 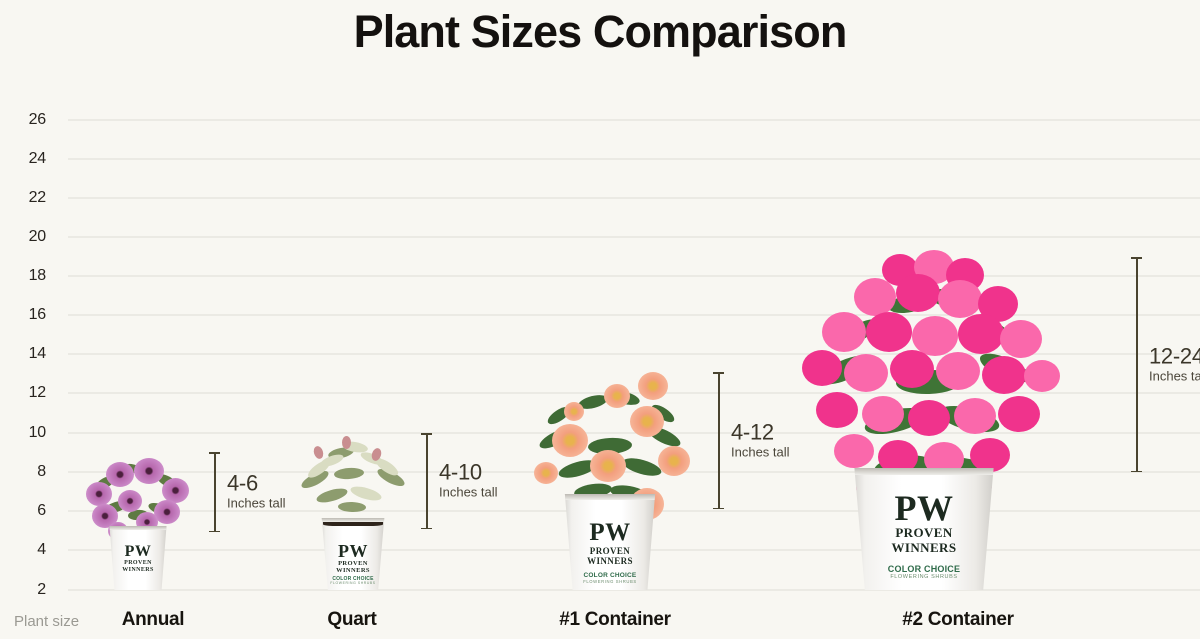 What do you see at coordinates (37, 119) in the screenshot?
I see `y-axis-tick: 26` at bounding box center [37, 119].